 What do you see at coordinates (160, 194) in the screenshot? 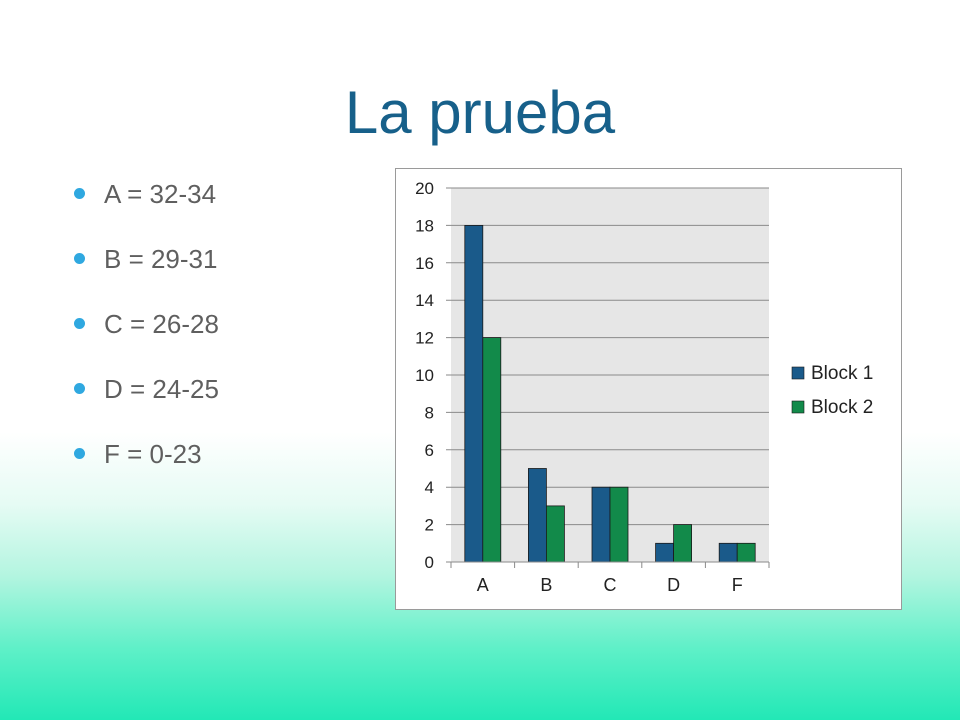
I see `grade-text: A = 32-34` at bounding box center [160, 194].